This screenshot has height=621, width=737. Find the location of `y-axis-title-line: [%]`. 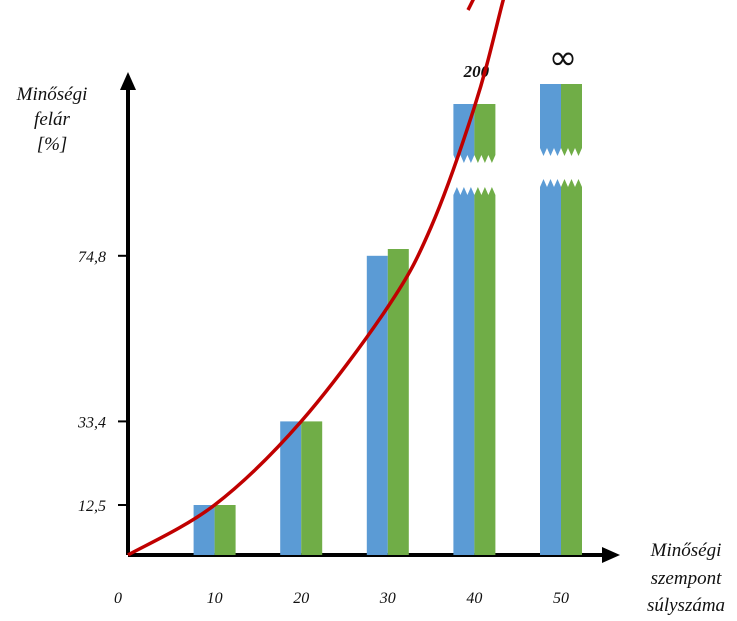

y-axis-title-line: [%] is located at coordinates (52, 144).